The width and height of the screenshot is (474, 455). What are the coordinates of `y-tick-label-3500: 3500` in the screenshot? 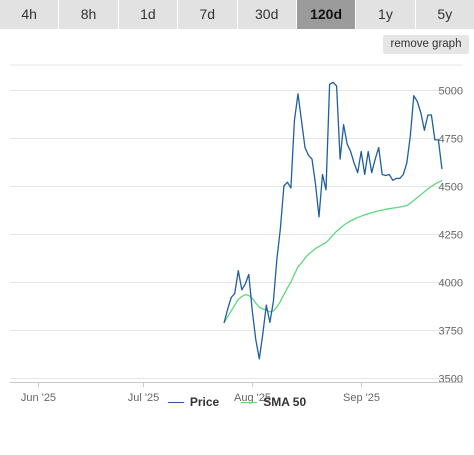 It's located at (451, 380).